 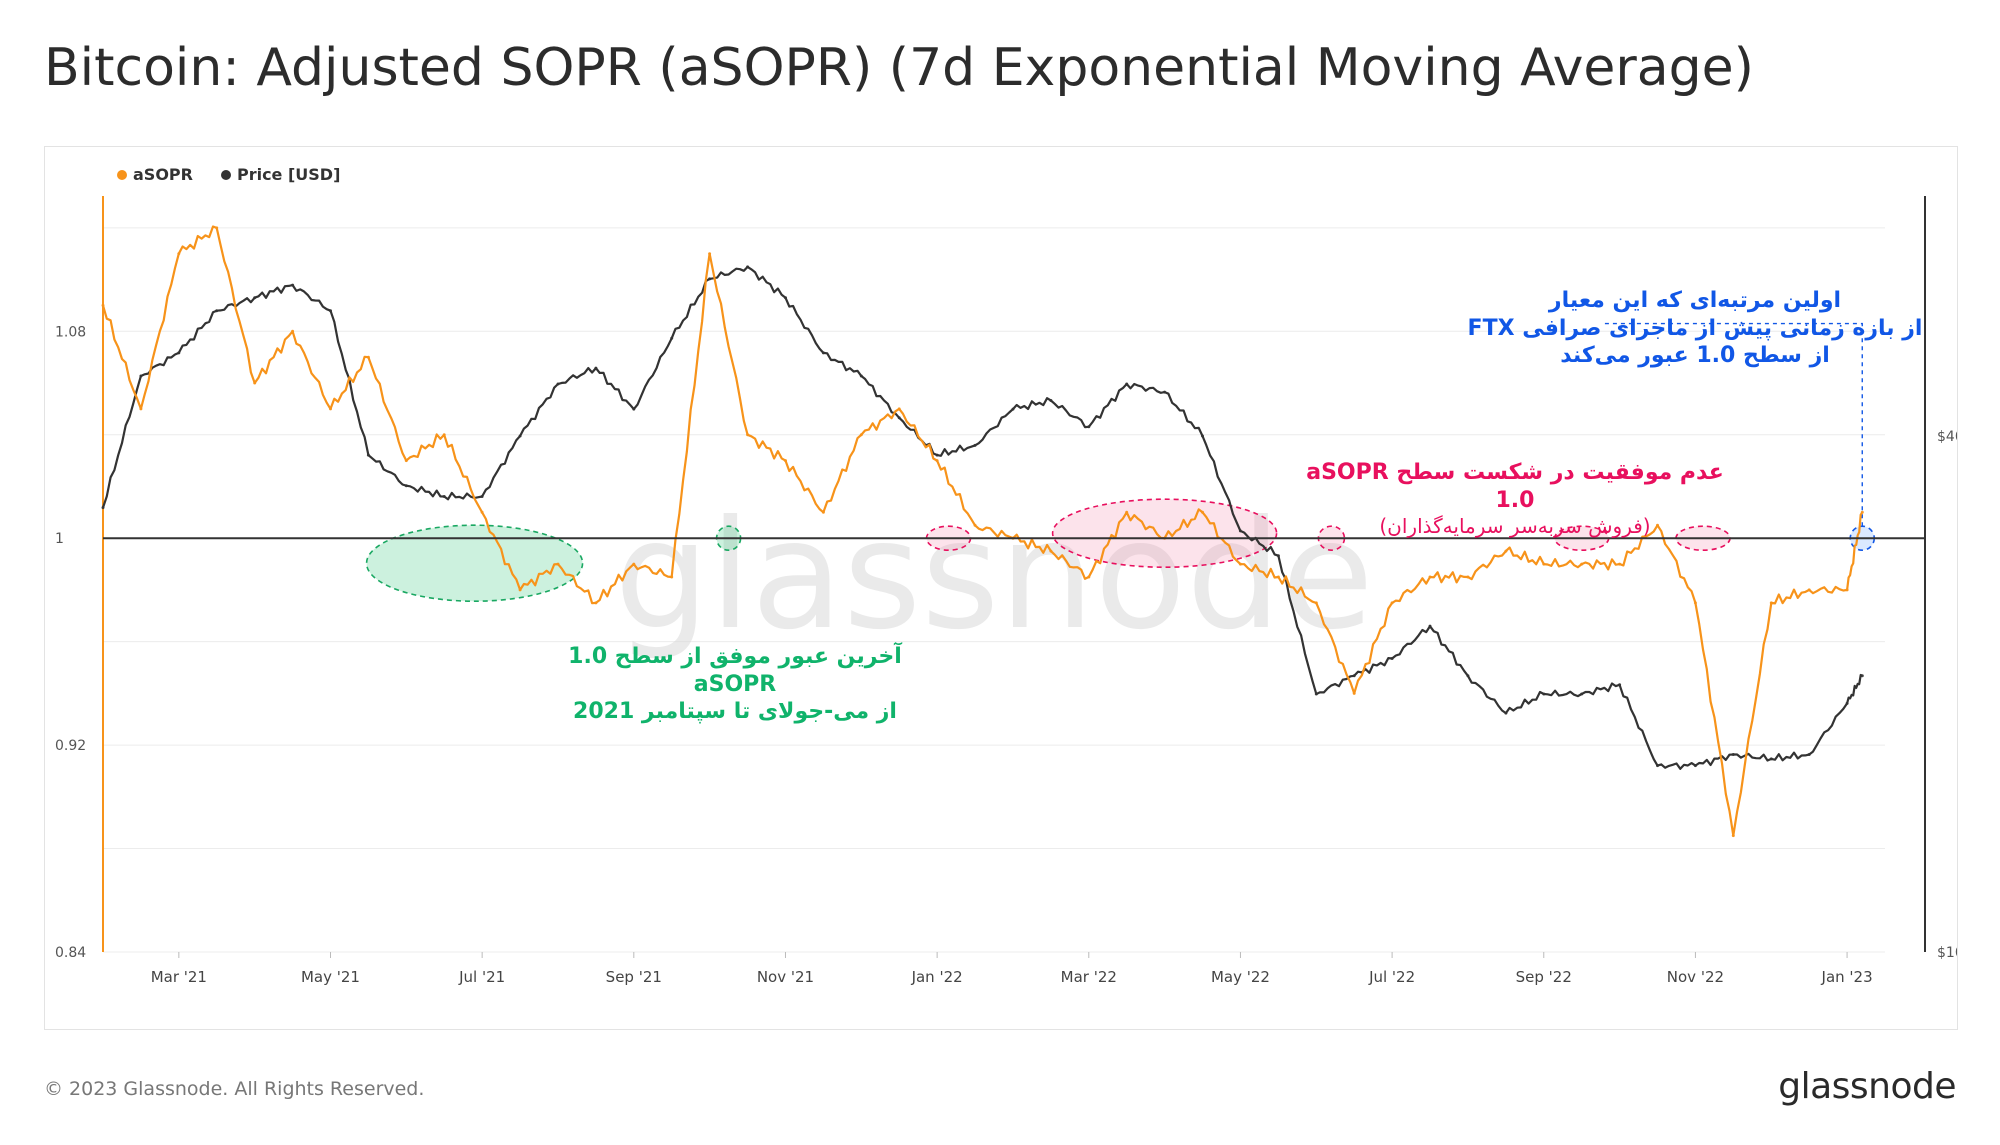 What do you see at coordinates (280, 174) in the screenshot?
I see `legend-item-price: Price [USD]` at bounding box center [280, 174].